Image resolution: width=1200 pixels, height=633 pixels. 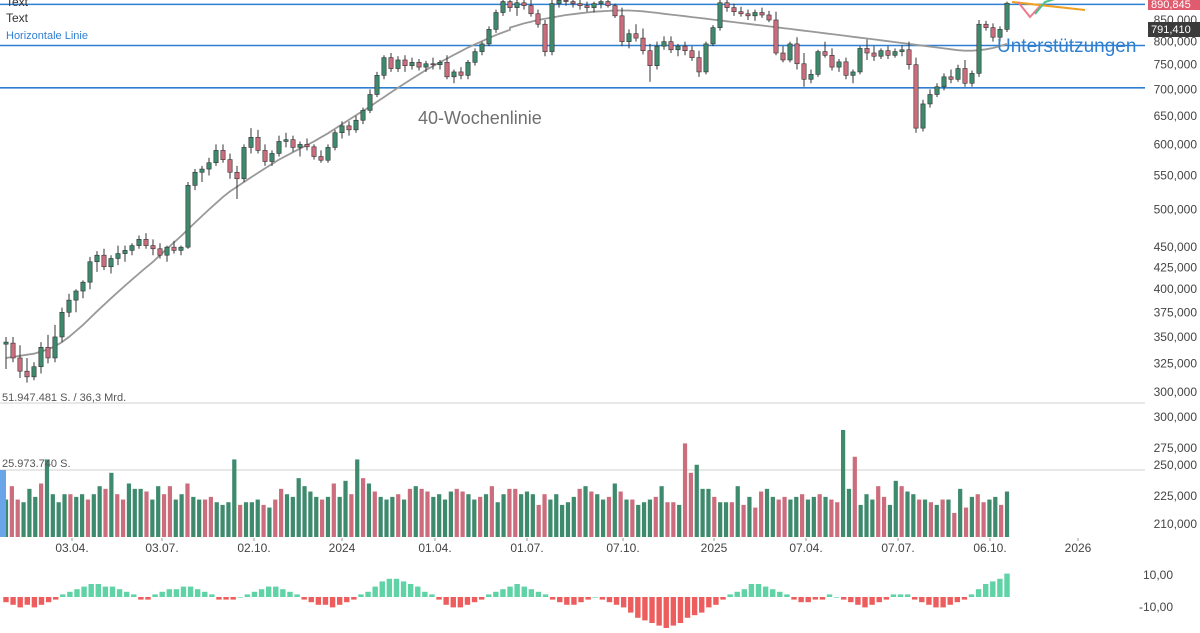 What do you see at coordinates (1078, 548) in the screenshot?
I see `x-tick-label: 2026` at bounding box center [1078, 548].